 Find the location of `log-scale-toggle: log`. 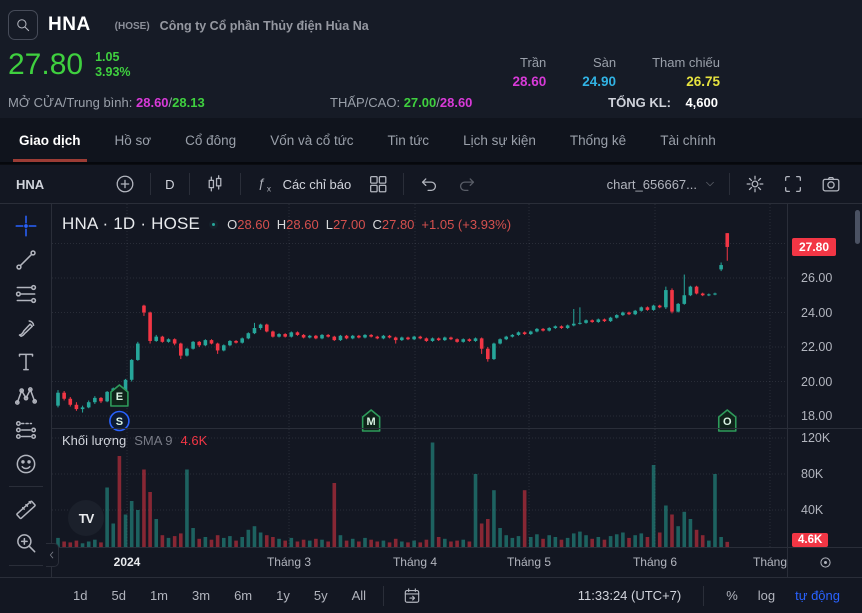

log-scale-toggle: log is located at coordinates (766, 595).